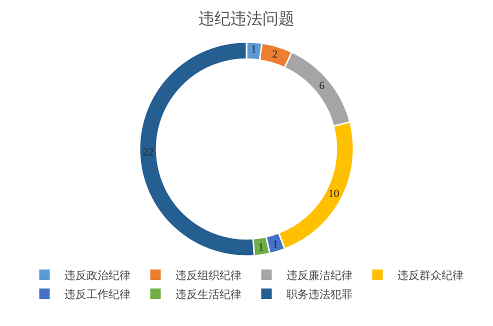  Describe the element at coordinates (322, 86) in the screenshot. I see `data-label: 6` at that location.